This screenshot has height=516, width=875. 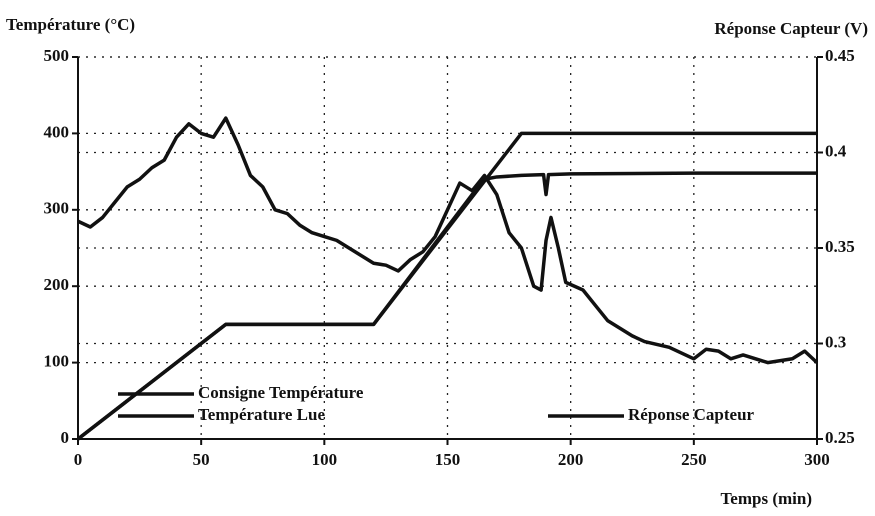 What do you see at coordinates (448, 459) in the screenshot?
I see `x-tick-label: 150` at bounding box center [448, 459].